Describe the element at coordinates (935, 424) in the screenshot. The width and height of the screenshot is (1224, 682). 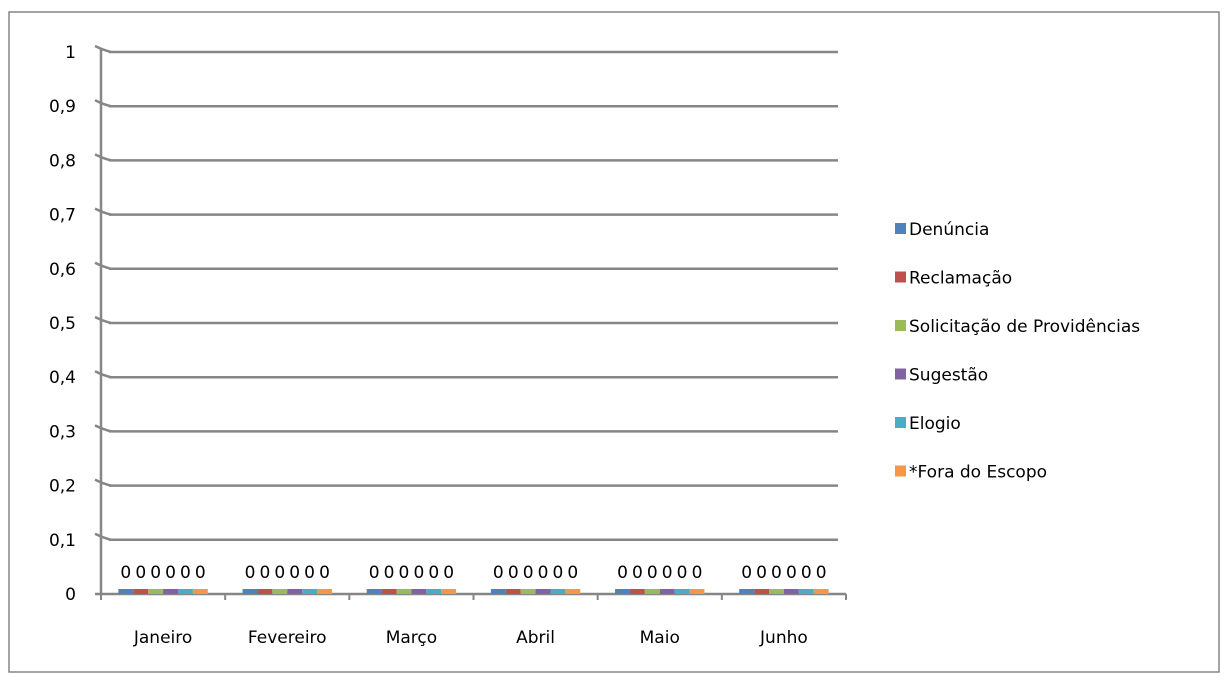
I see `legend-label: Elogio` at that location.